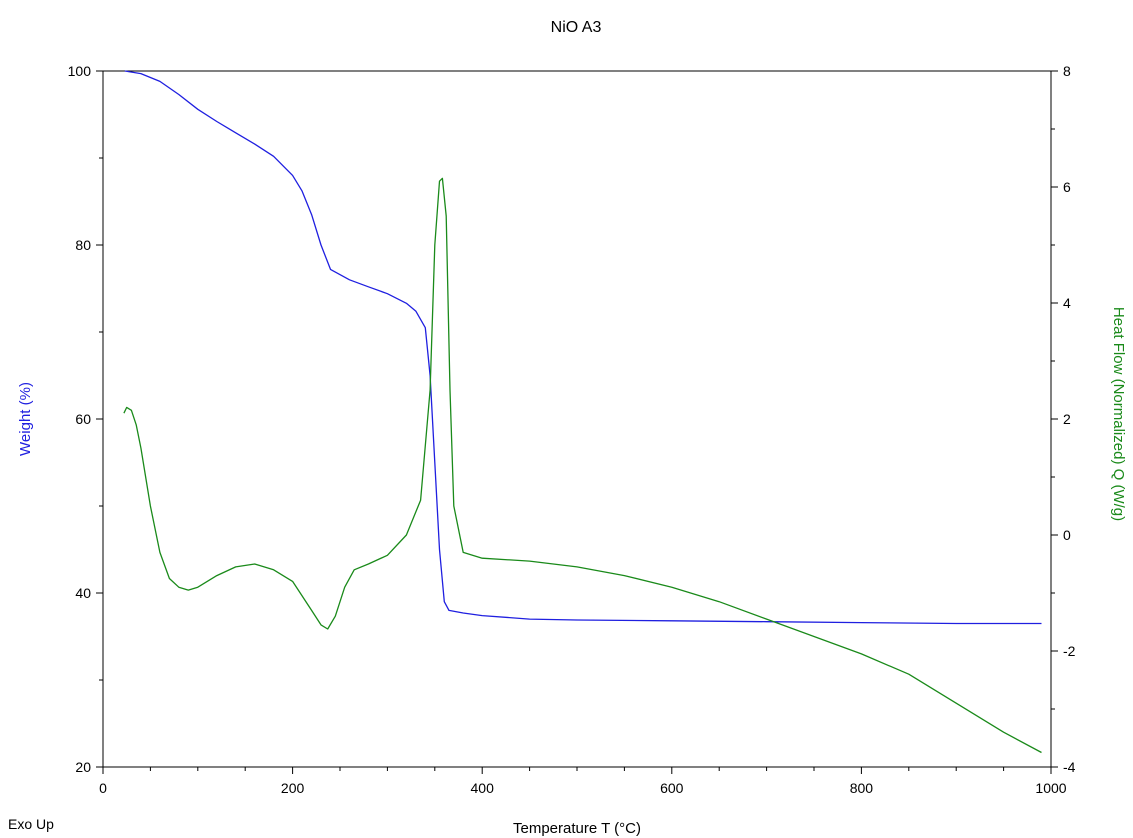 The width and height of the screenshot is (1133, 838). Describe the element at coordinates (862, 788) in the screenshot. I see `x-tick-label: 800` at that location.